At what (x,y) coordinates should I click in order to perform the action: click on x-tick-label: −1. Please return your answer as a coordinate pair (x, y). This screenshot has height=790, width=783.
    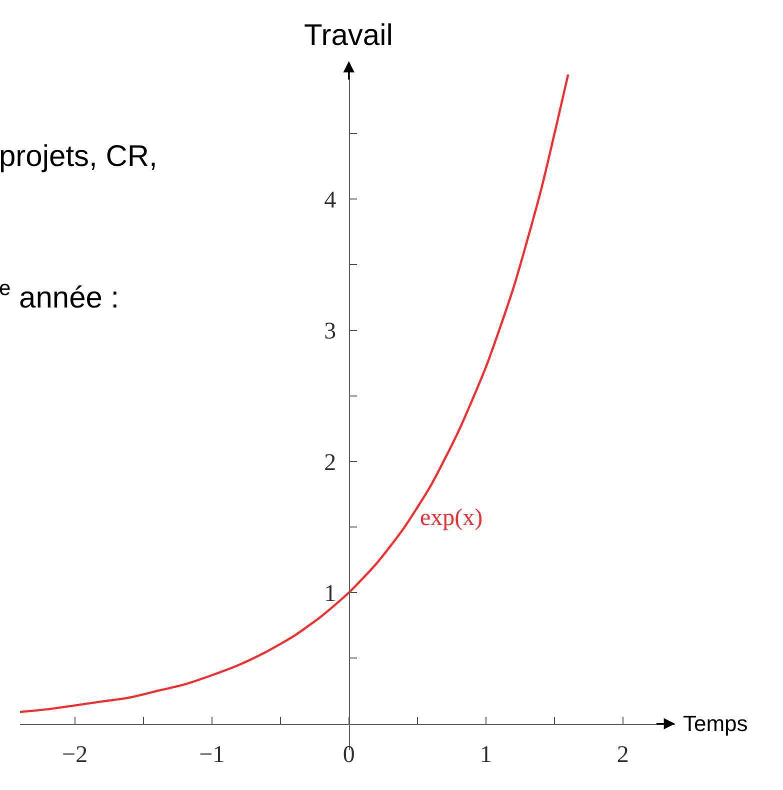
    Looking at the image, I should click on (212, 755).